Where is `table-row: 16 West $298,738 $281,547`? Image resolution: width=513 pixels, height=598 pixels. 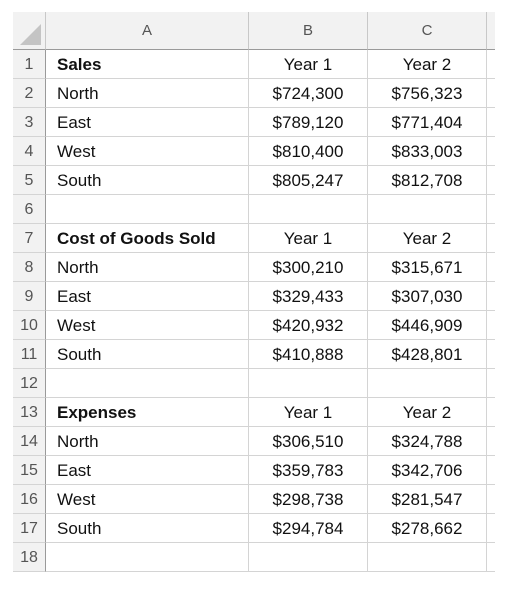
table-row: 16 West $298,738 $281,547 is located at coordinates (254, 499).